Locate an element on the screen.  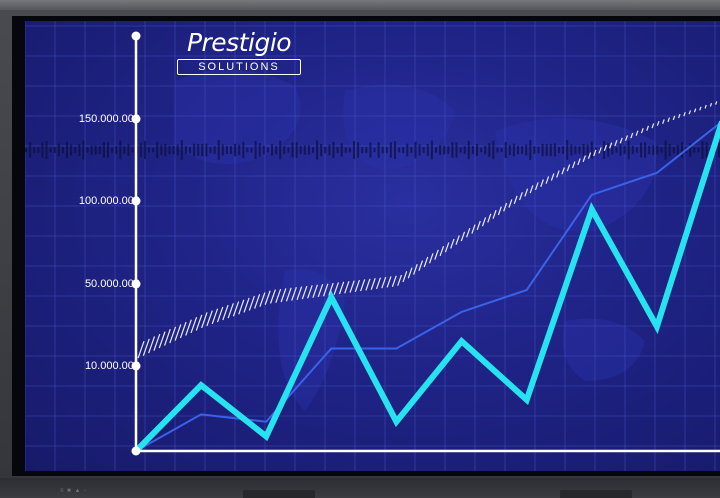
waveform-band is located at coordinates (372, 150).